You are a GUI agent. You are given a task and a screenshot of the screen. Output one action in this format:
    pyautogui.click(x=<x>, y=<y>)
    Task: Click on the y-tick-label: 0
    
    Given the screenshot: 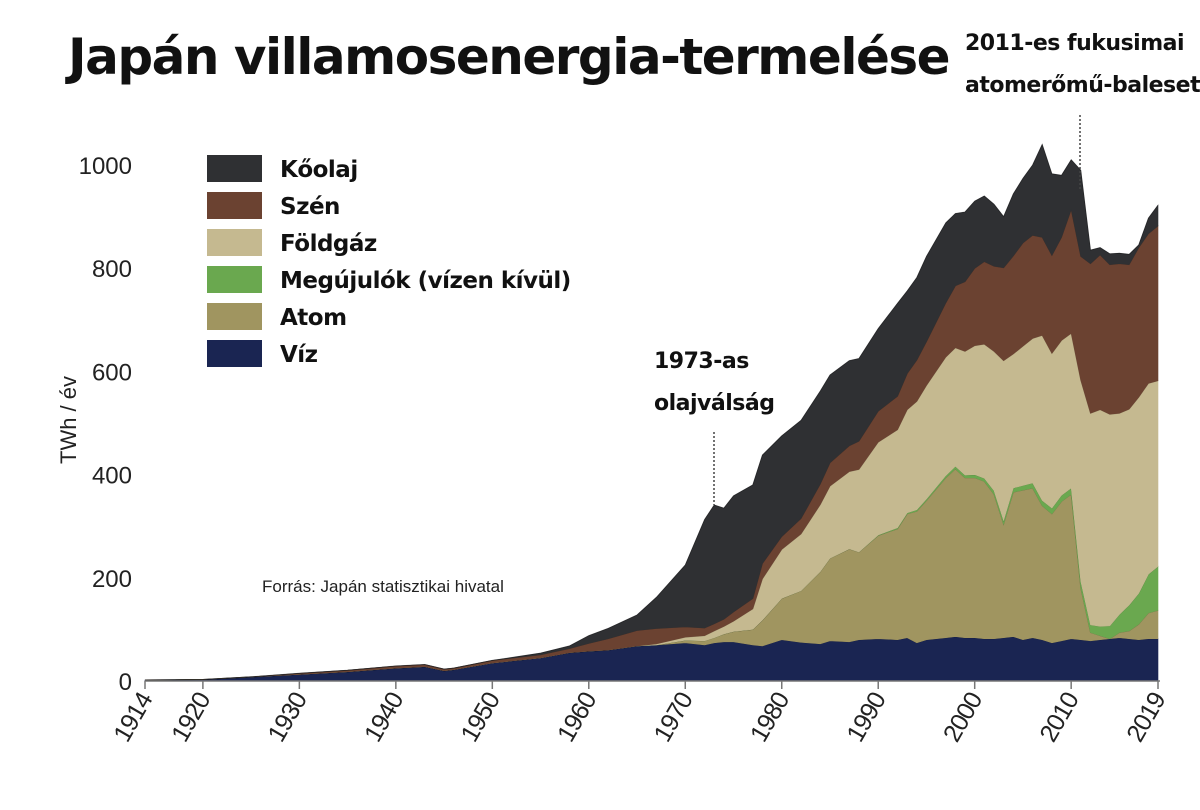 What is the action you would take?
    pyautogui.click(x=125, y=682)
    